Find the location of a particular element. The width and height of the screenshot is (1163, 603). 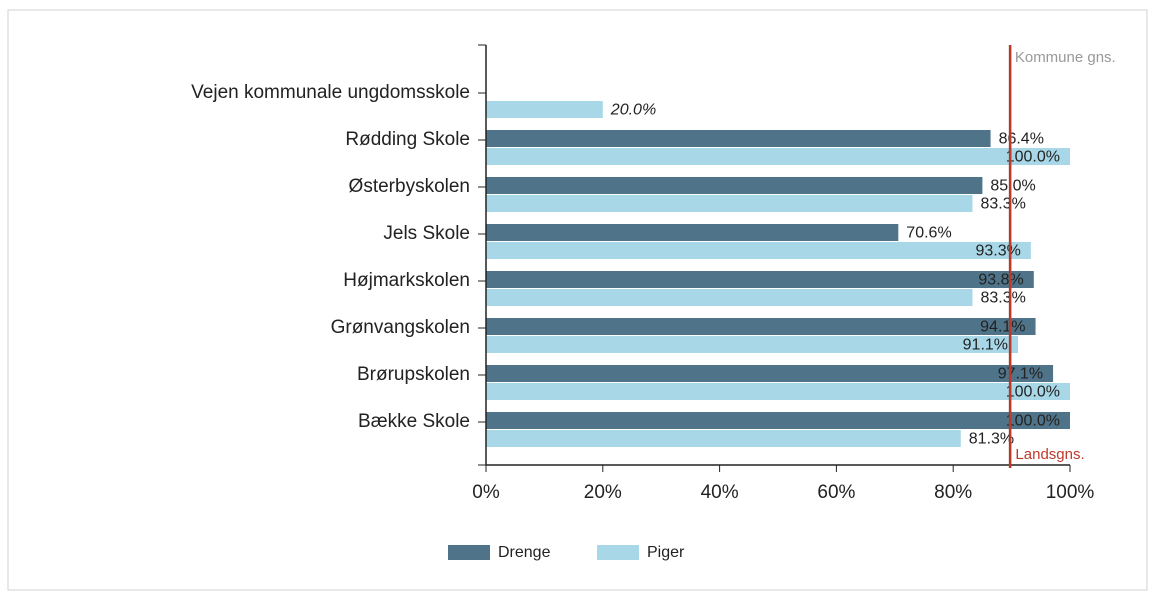

legend-label: Drenge is located at coordinates (524, 552).